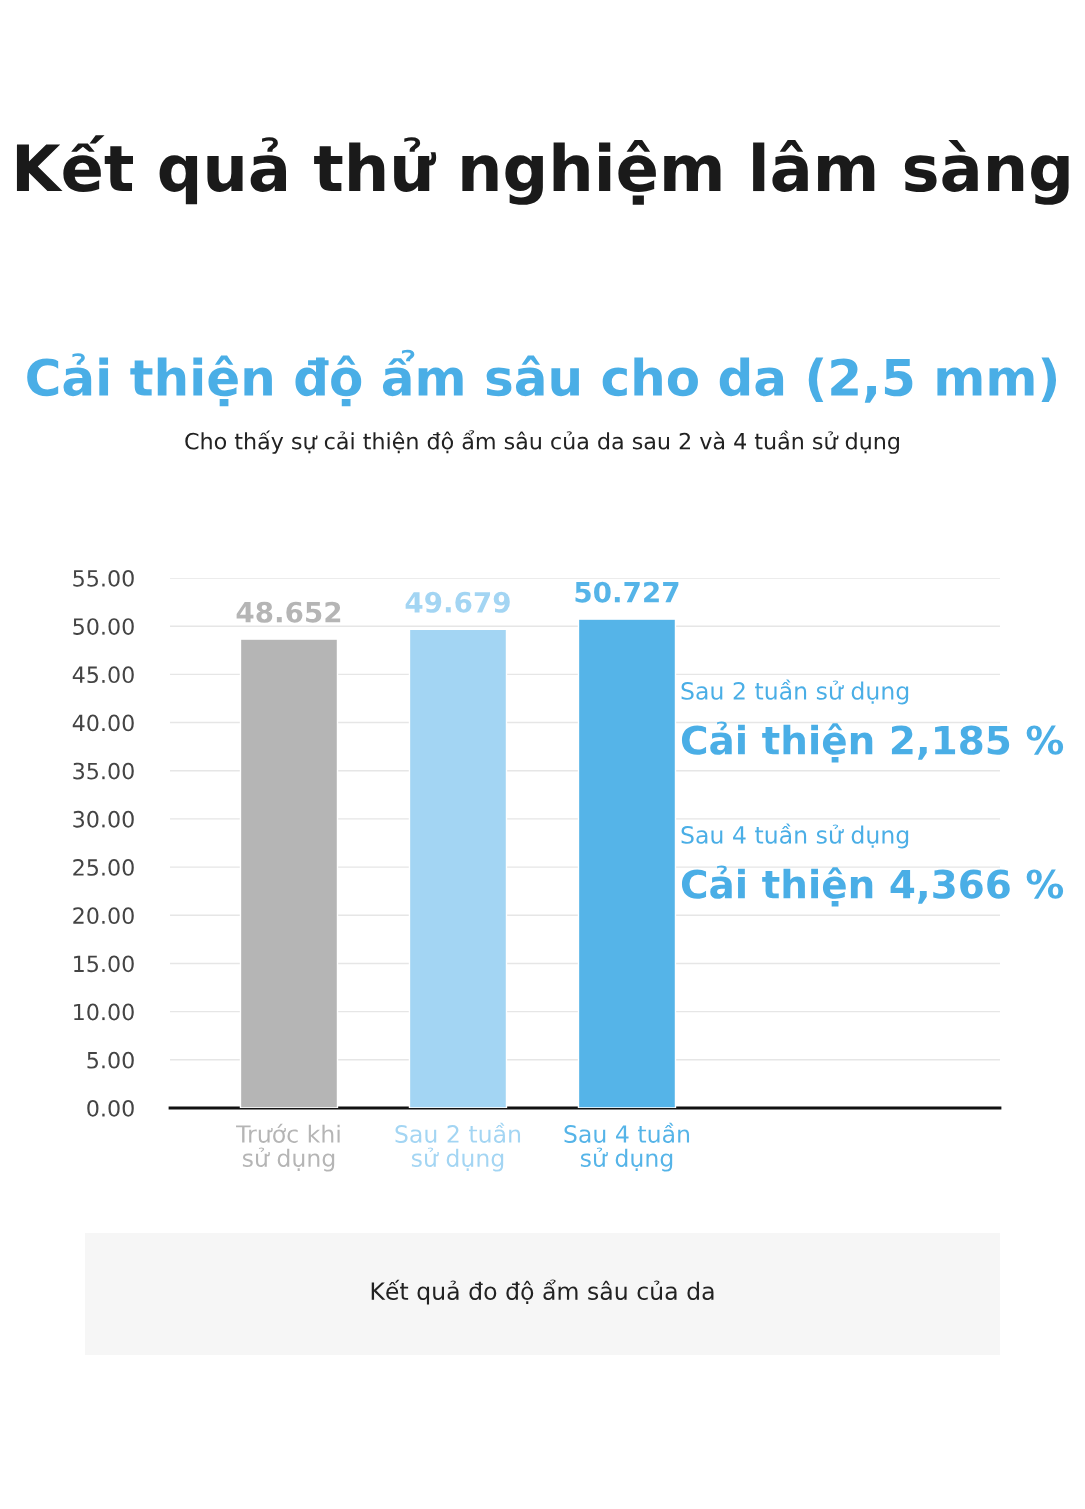 The height and width of the screenshot is (1509, 1085). Describe the element at coordinates (110, 1108) in the screenshot. I see `y-tick-label: 0.00` at that location.